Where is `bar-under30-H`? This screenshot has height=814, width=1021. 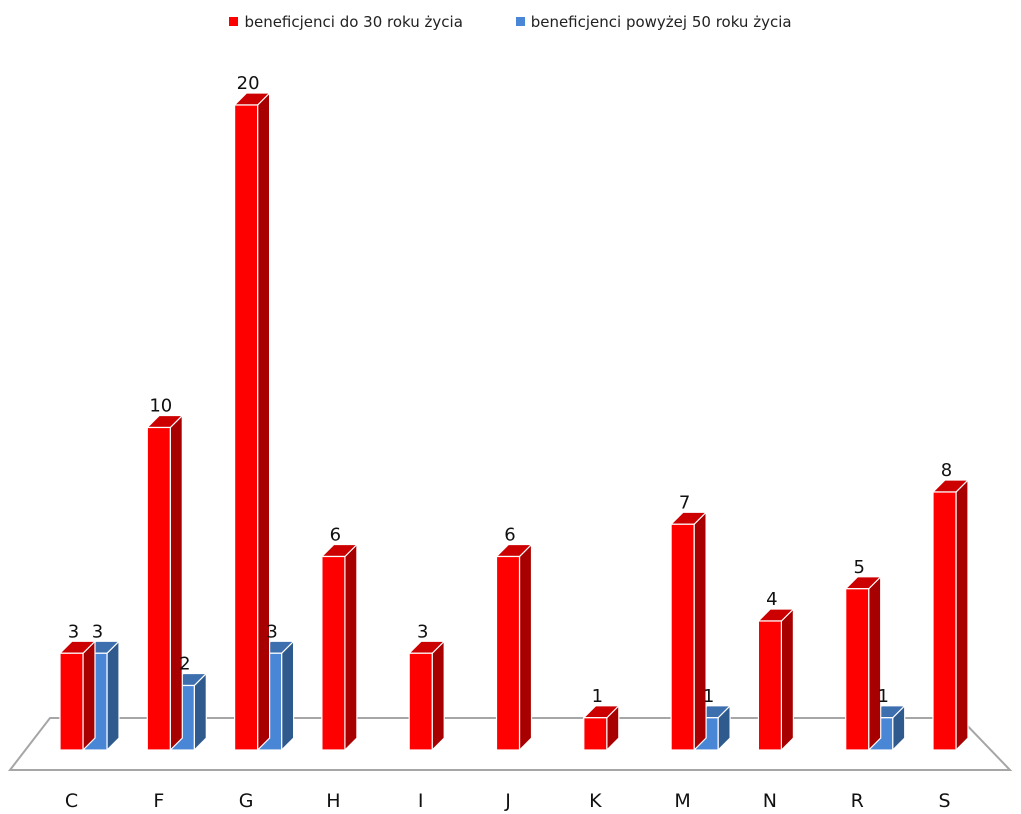 bar-under30-H is located at coordinates (339, 647).